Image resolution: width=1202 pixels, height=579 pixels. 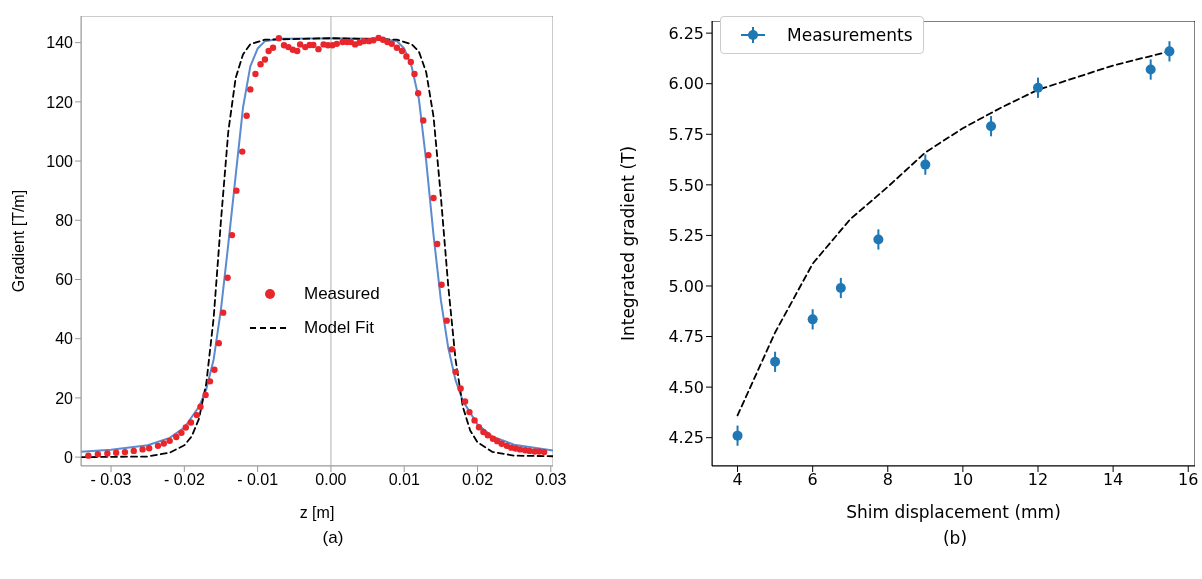 What do you see at coordinates (60, 43) in the screenshot?
I see `y-tick-label: 140` at bounding box center [60, 43].